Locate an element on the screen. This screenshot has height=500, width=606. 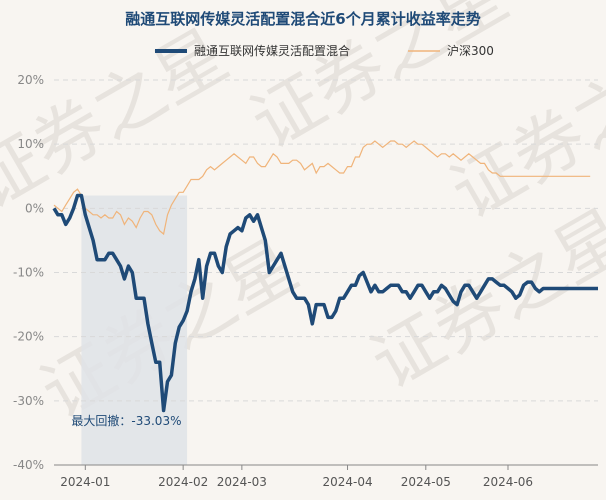
chart-title: 融通互联网传媒灵活配置混合近6个月累计收益率走势 is located at coordinates (302, 19).